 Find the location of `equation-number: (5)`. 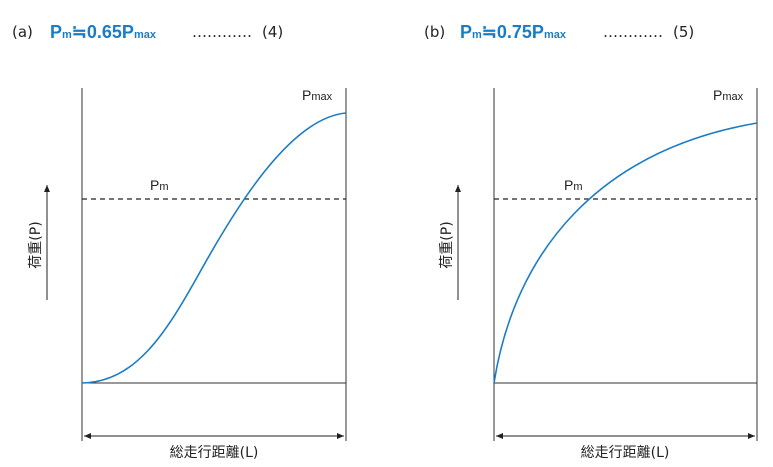

equation-number: (5) is located at coordinates (683, 32).